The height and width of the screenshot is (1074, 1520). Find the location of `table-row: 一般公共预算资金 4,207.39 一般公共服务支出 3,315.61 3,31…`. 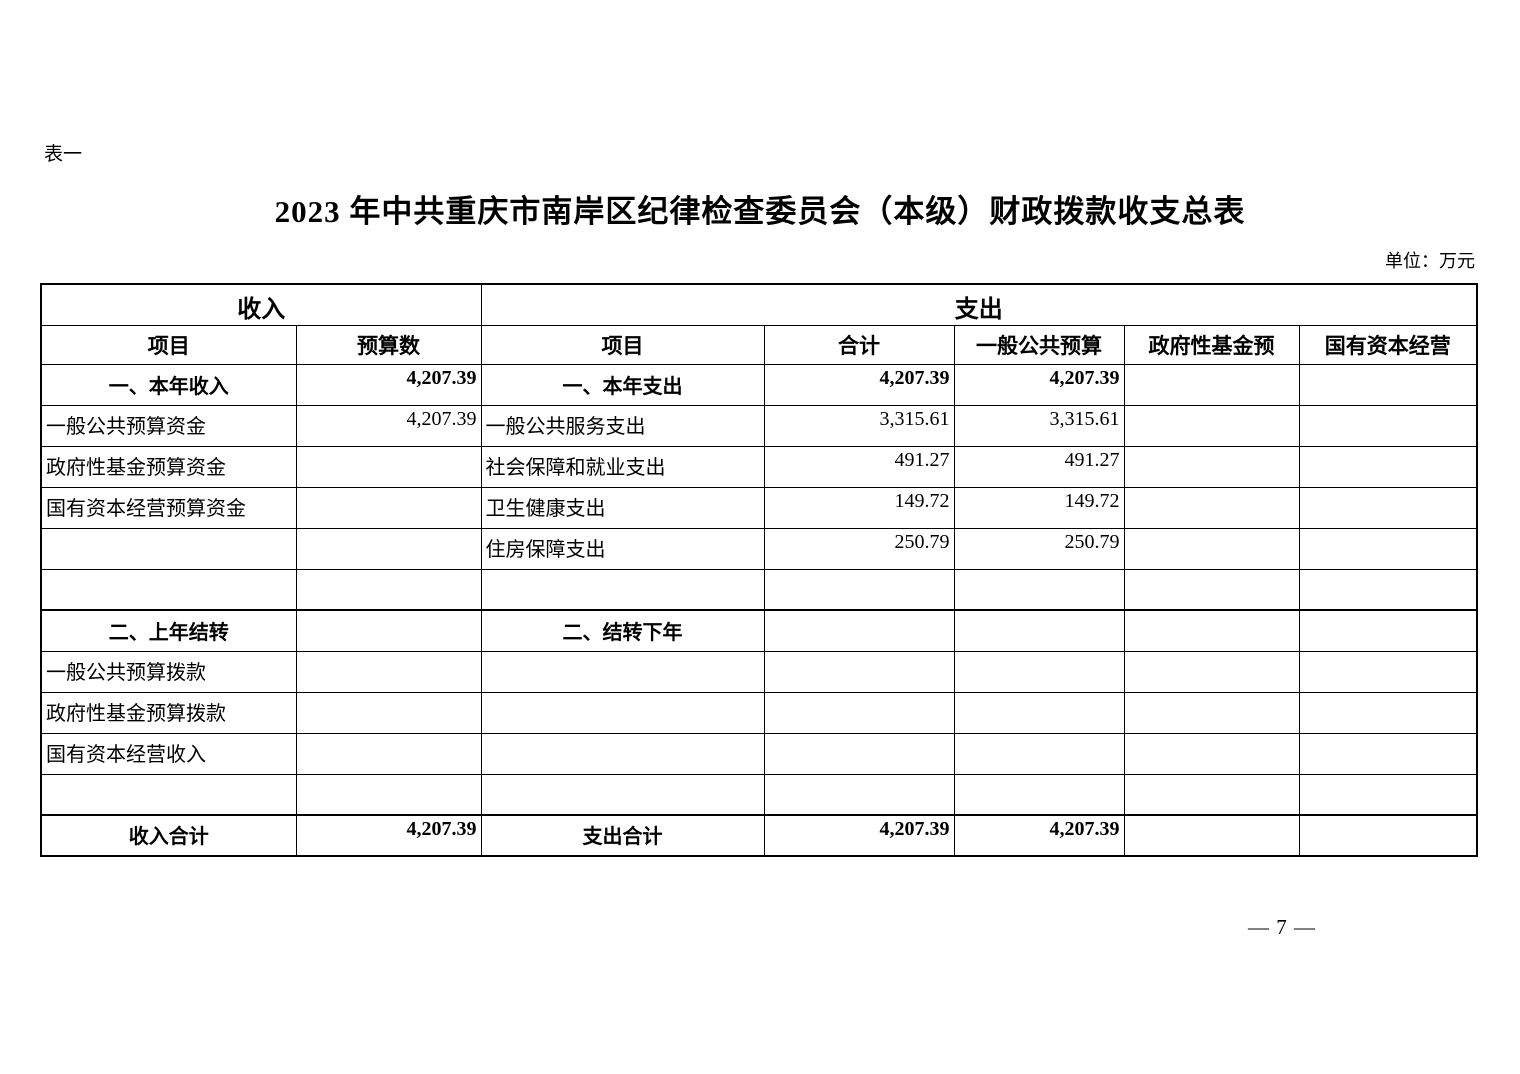

table-row: 一般公共预算资金 4,207.39 一般公共服务支出 3,315.61 3,31… is located at coordinates (759, 425).